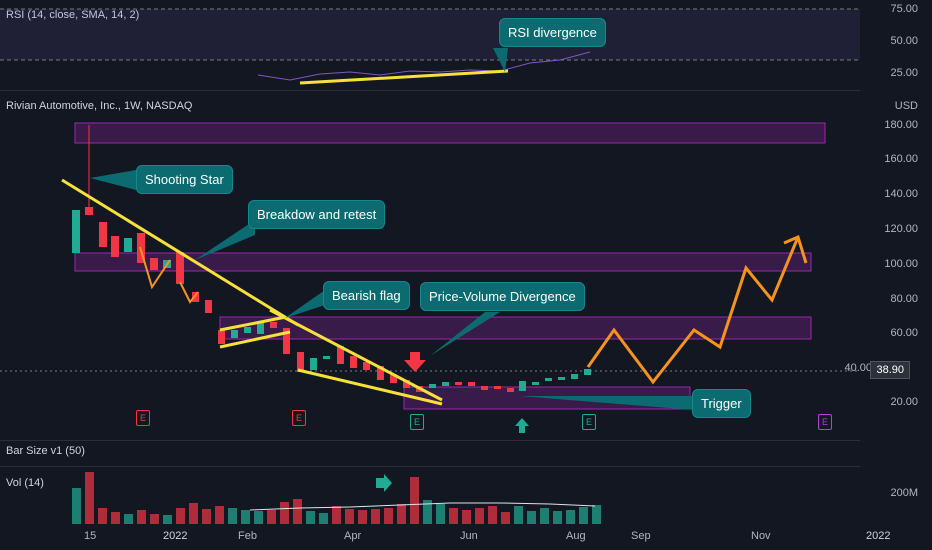 The image size is (932, 550). What do you see at coordinates (795, 249) in the screenshot?
I see `projection-arrow` at bounding box center [795, 249].